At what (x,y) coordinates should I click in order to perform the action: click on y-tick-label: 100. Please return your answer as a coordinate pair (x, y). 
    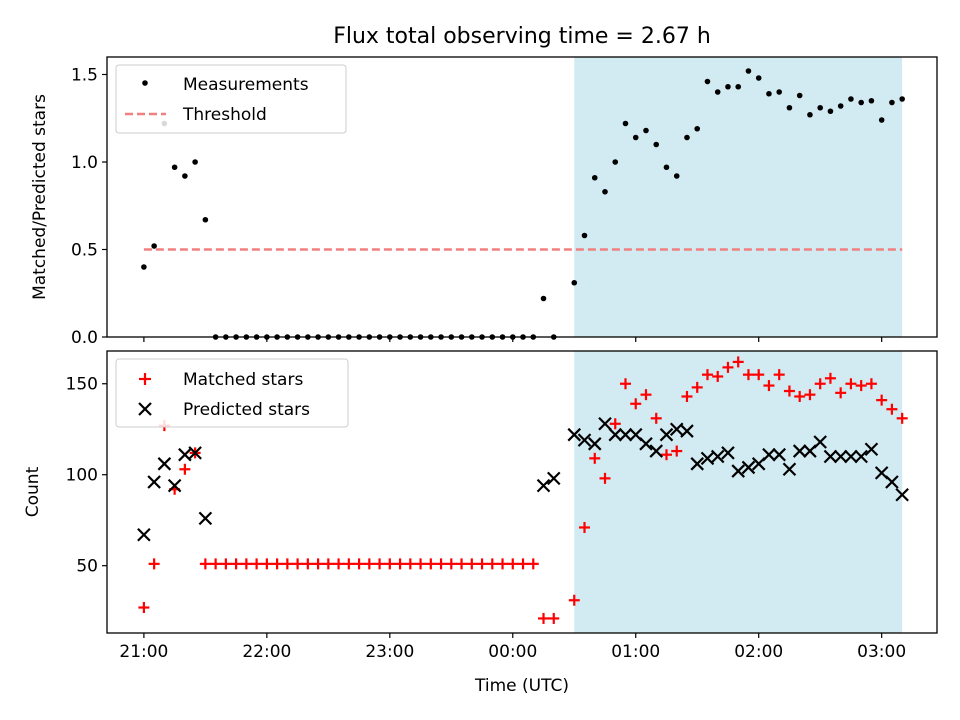
    Looking at the image, I should click on (82, 476).